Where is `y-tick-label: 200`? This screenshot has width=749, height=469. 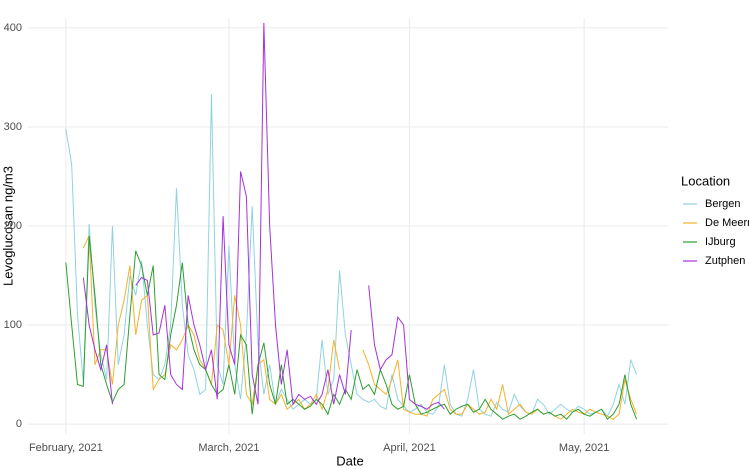
y-tick-label: 200 is located at coordinates (13, 226).